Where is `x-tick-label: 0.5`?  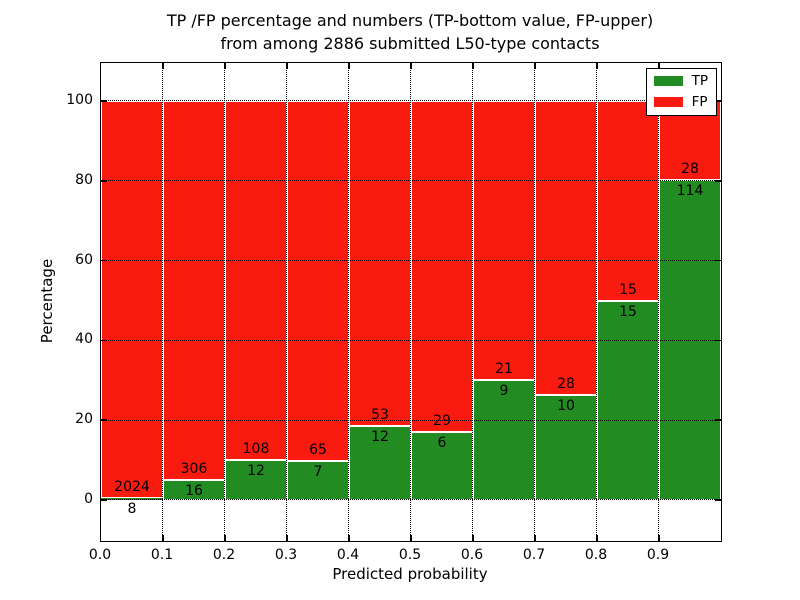
x-tick-label: 0.5 is located at coordinates (410, 555).